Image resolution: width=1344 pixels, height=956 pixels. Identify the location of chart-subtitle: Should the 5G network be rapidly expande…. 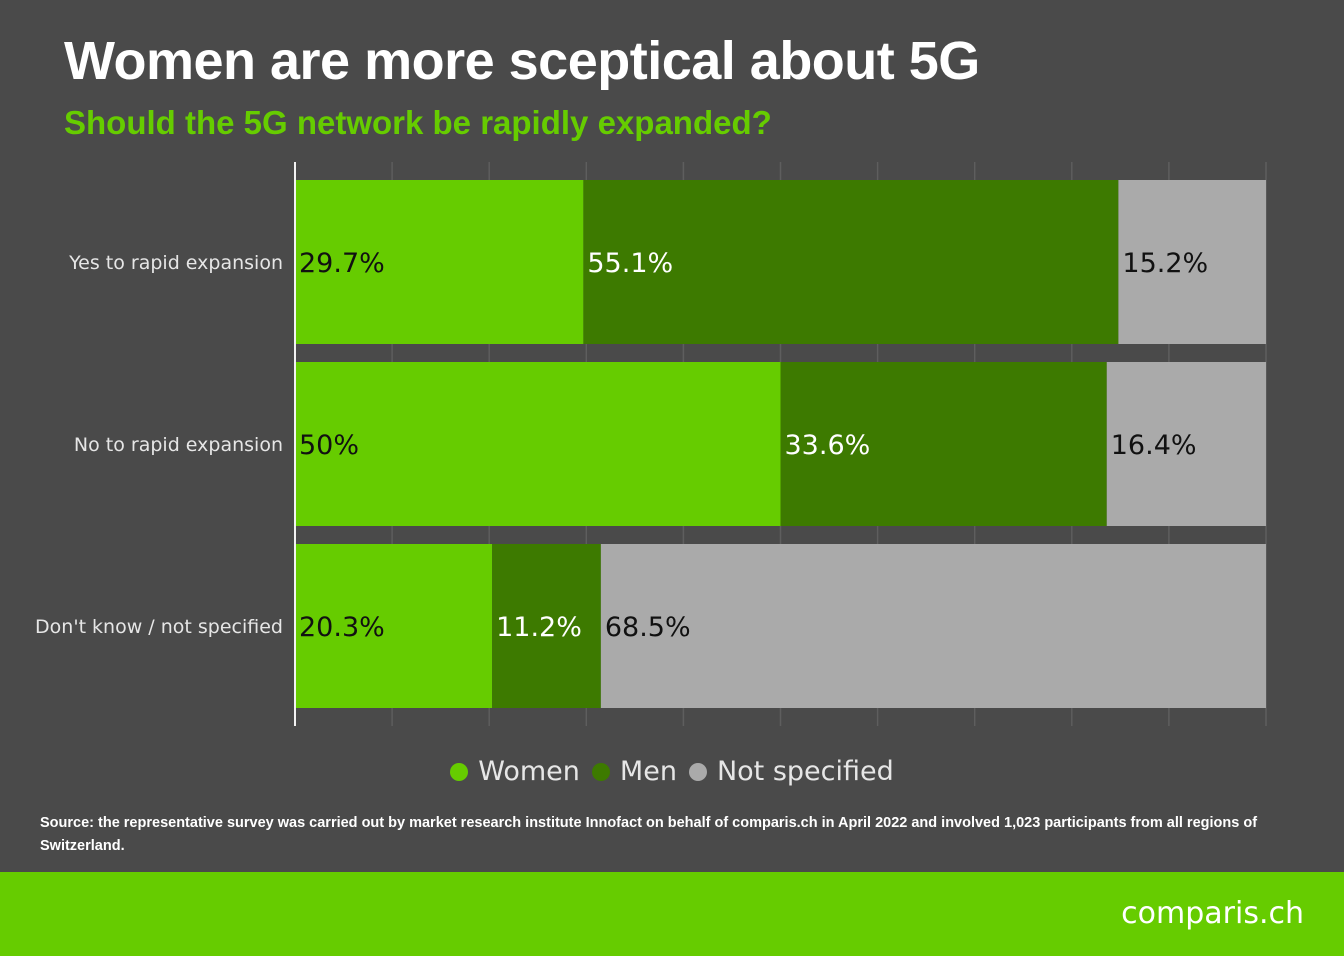
(418, 122).